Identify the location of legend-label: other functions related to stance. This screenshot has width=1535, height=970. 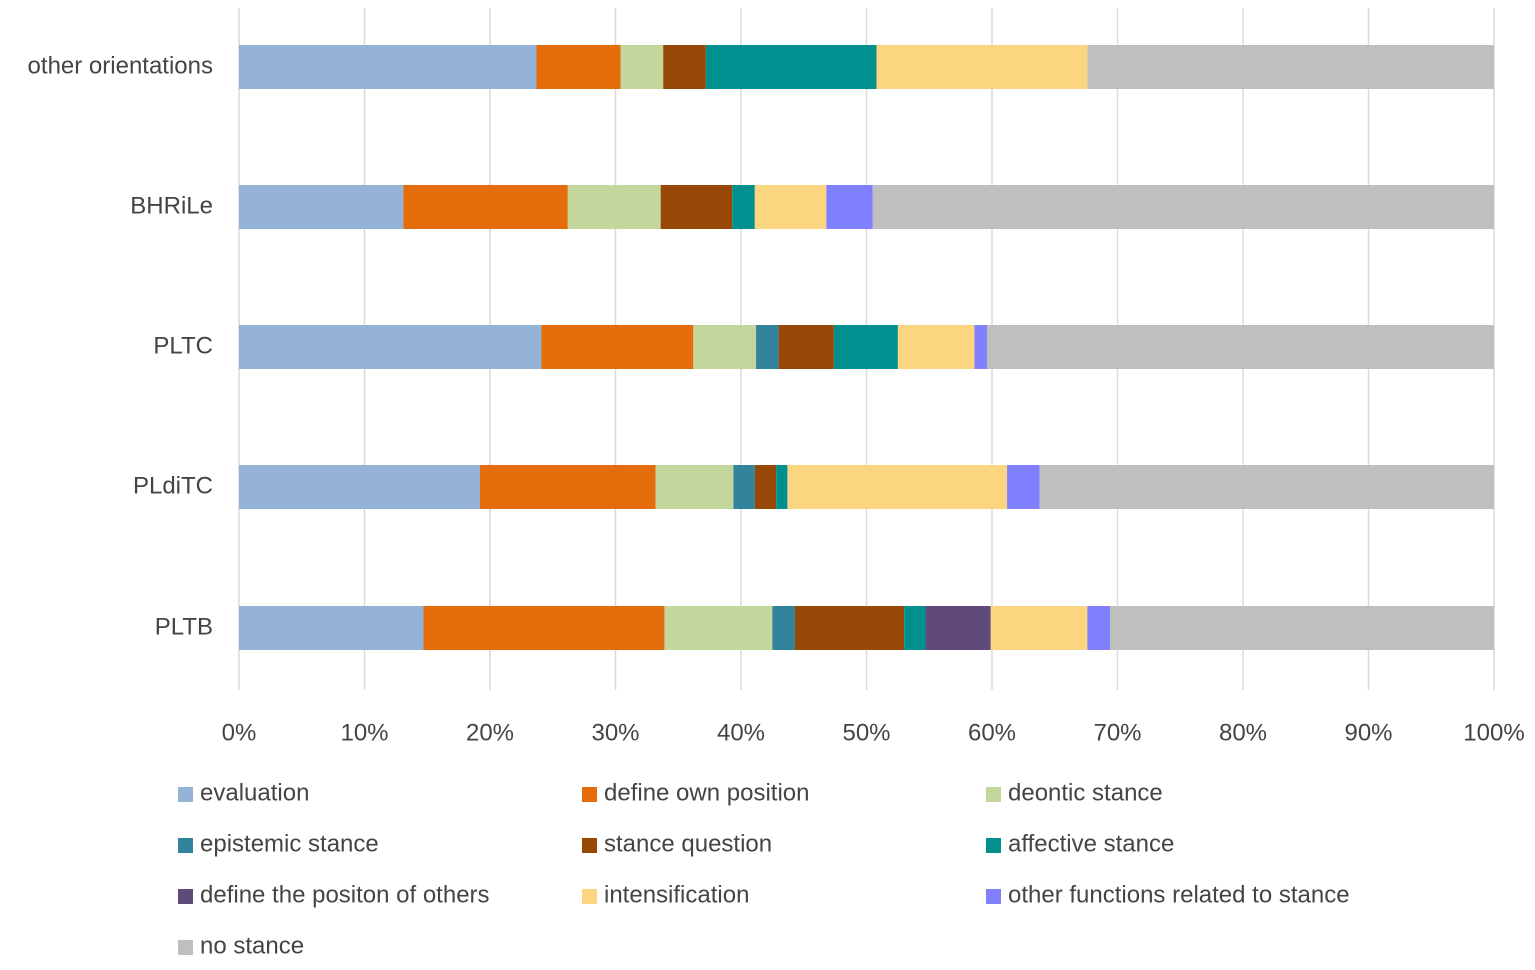
(1179, 894).